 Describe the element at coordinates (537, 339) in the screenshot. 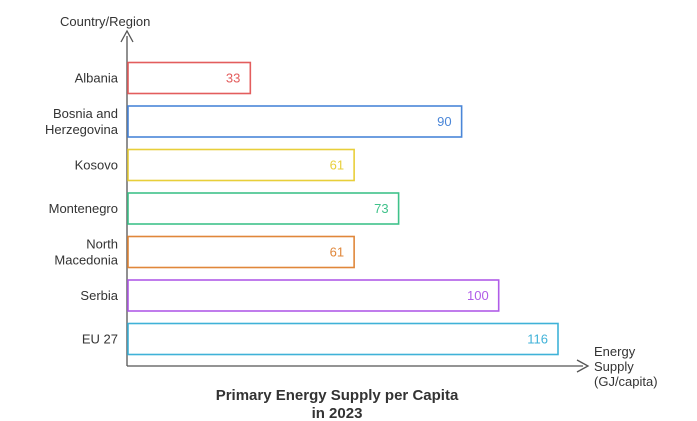

I see `value-label: 116` at that location.